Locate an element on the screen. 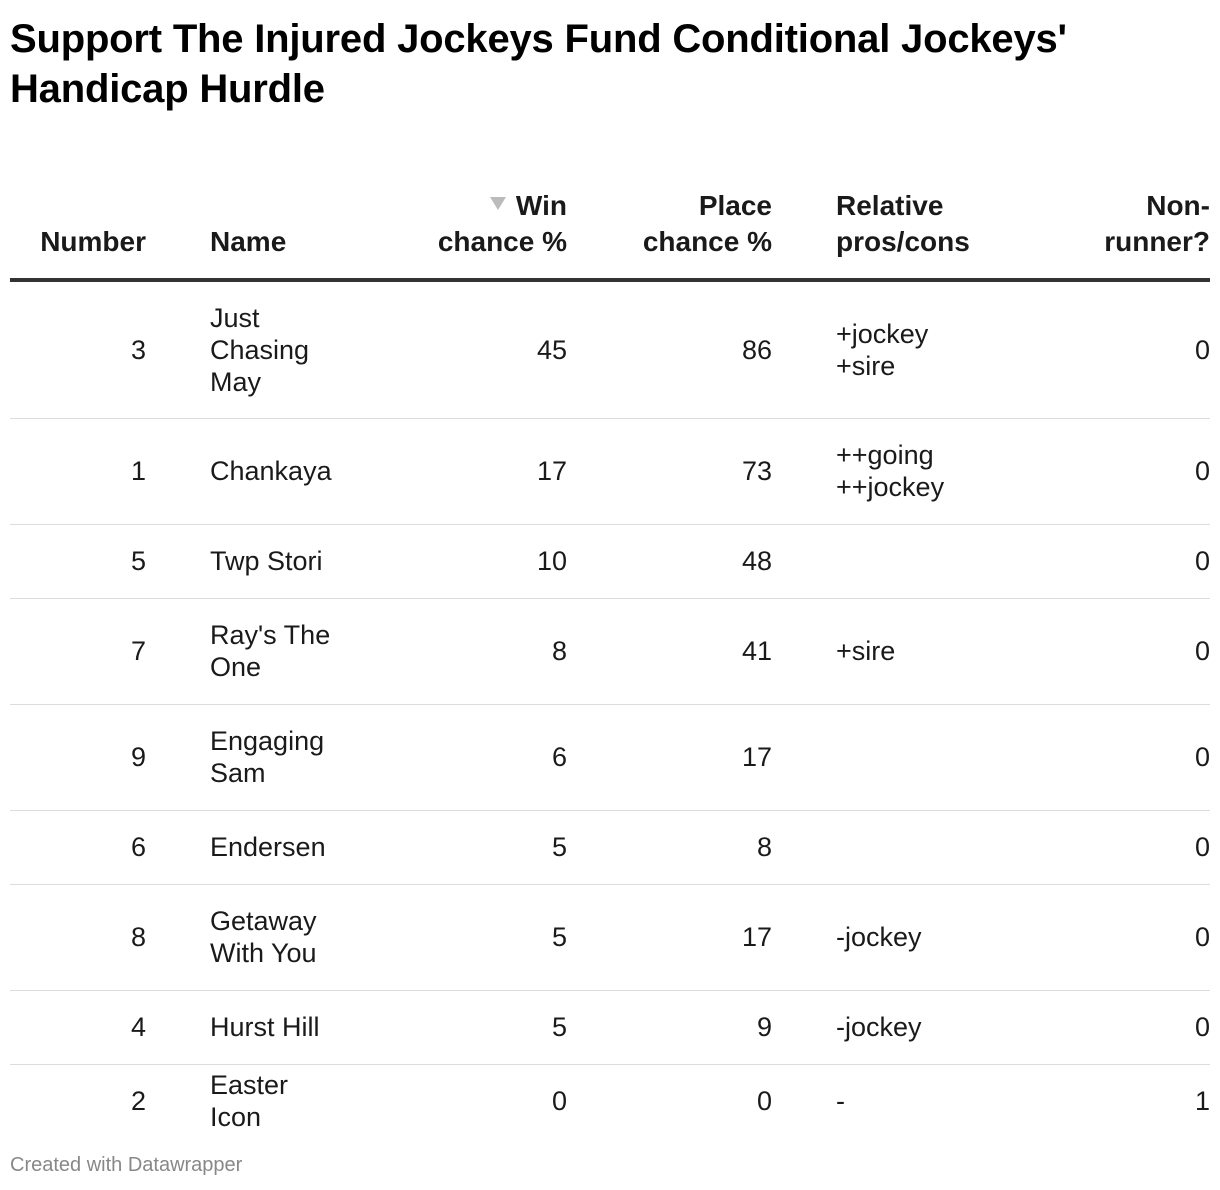 The width and height of the screenshot is (1220, 1190). table-row: 1 Chankaya 17 73 ++going ++jockey 0 is located at coordinates (610, 471).